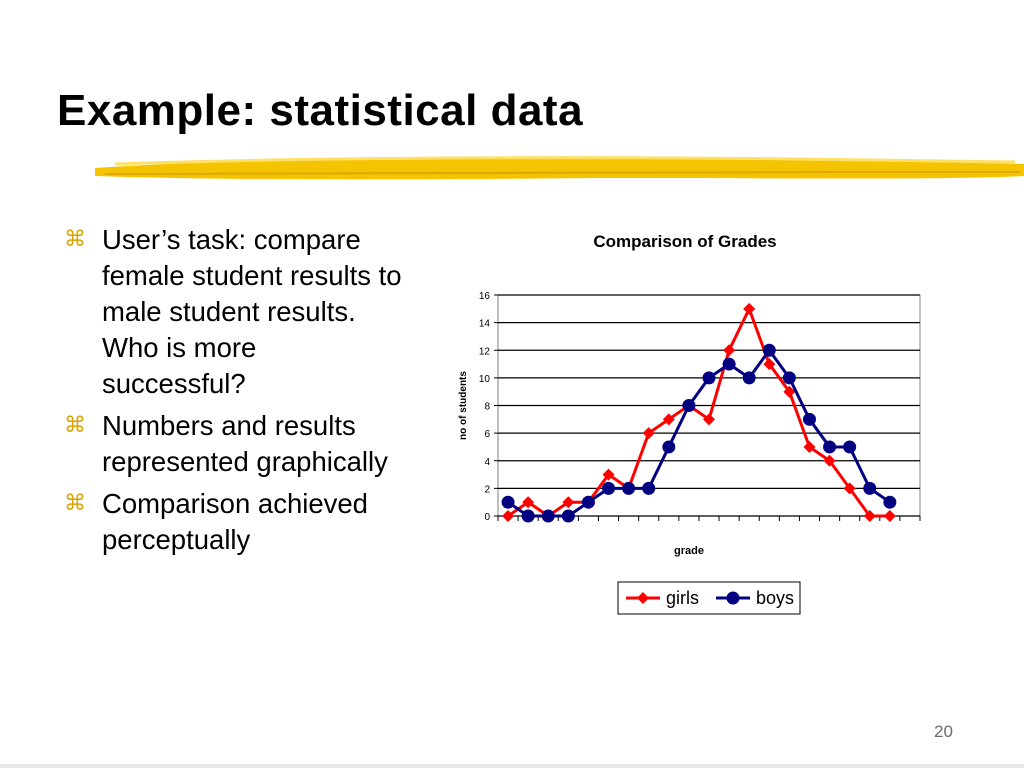 The image size is (1024, 768). What do you see at coordinates (643, 598) in the screenshot?
I see `legend-marker-girls` at bounding box center [643, 598].